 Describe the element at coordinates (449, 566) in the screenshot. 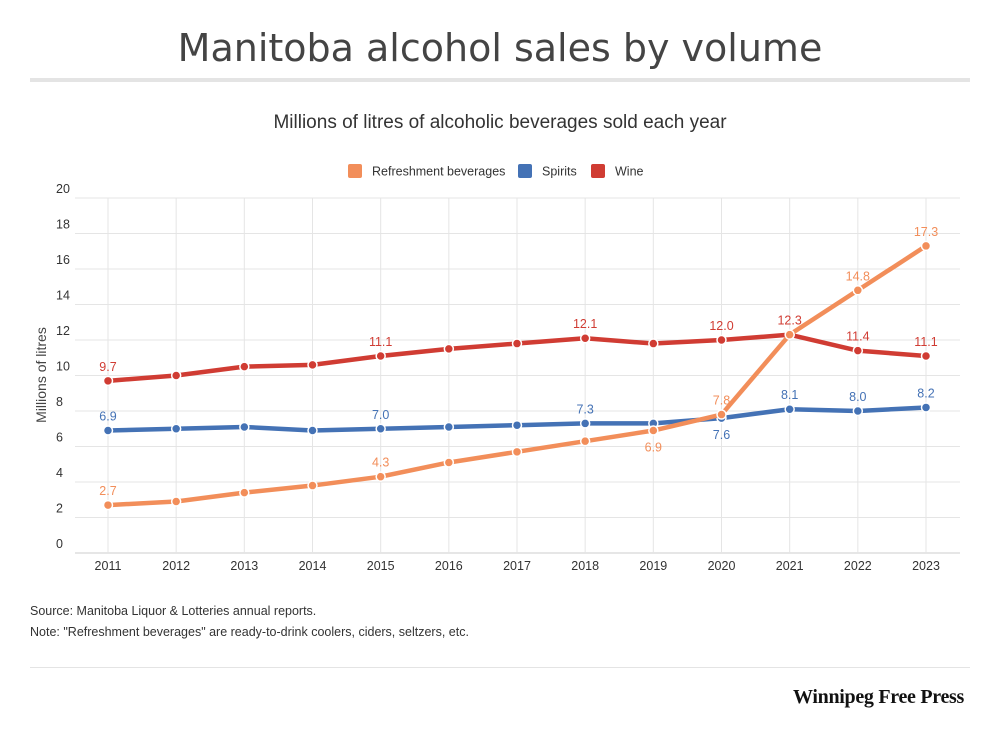

I see `x-tick-label: 2016` at that location.